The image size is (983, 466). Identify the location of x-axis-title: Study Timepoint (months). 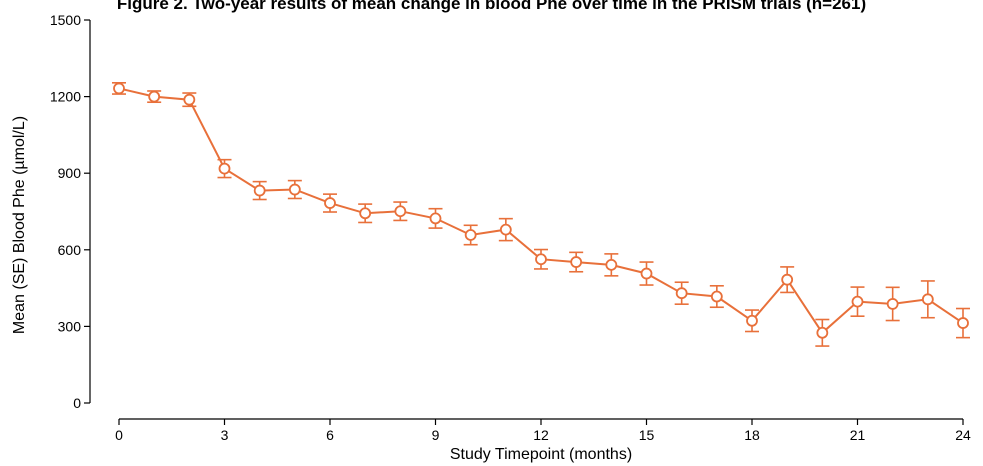
(541, 454).